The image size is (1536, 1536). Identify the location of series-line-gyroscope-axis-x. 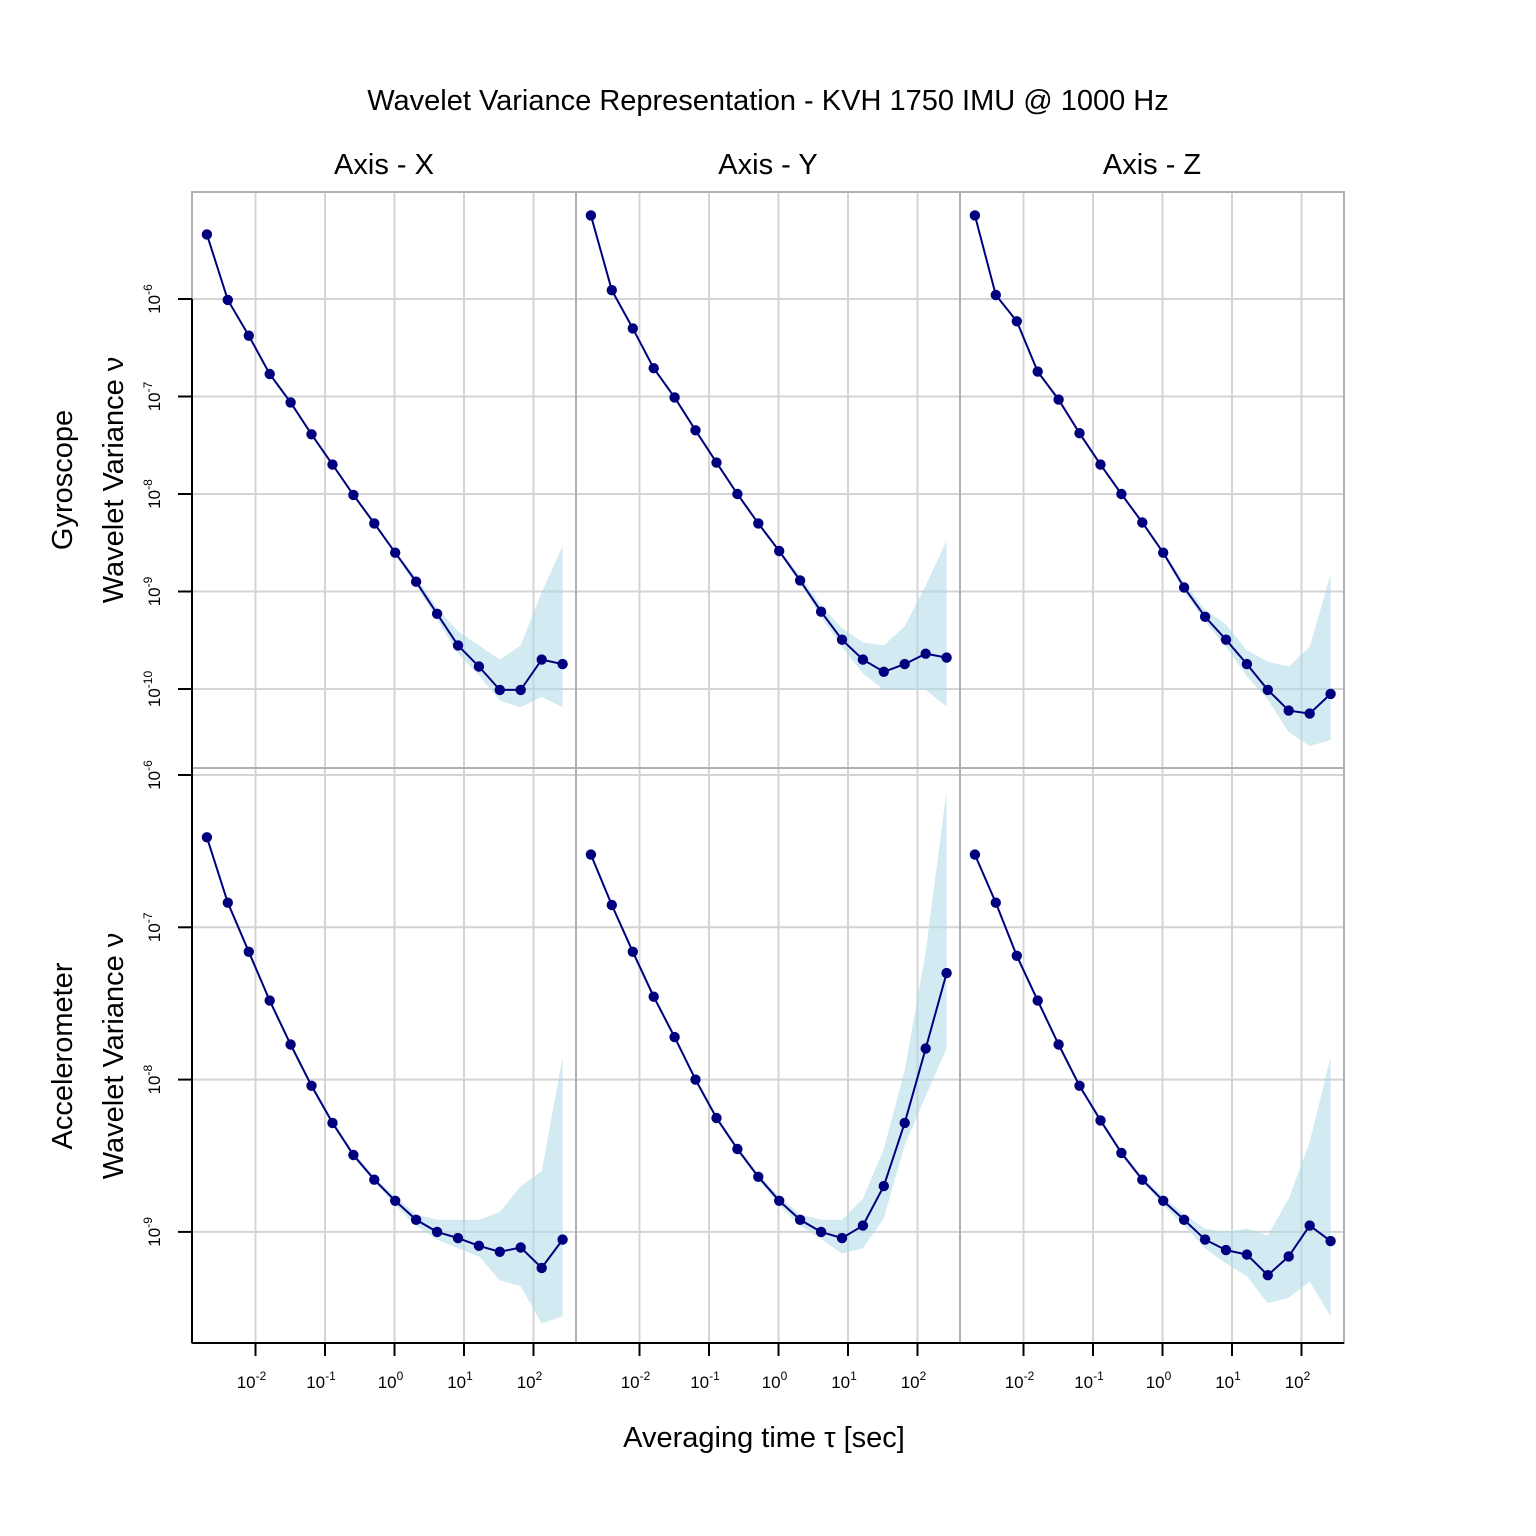
(384, 462).